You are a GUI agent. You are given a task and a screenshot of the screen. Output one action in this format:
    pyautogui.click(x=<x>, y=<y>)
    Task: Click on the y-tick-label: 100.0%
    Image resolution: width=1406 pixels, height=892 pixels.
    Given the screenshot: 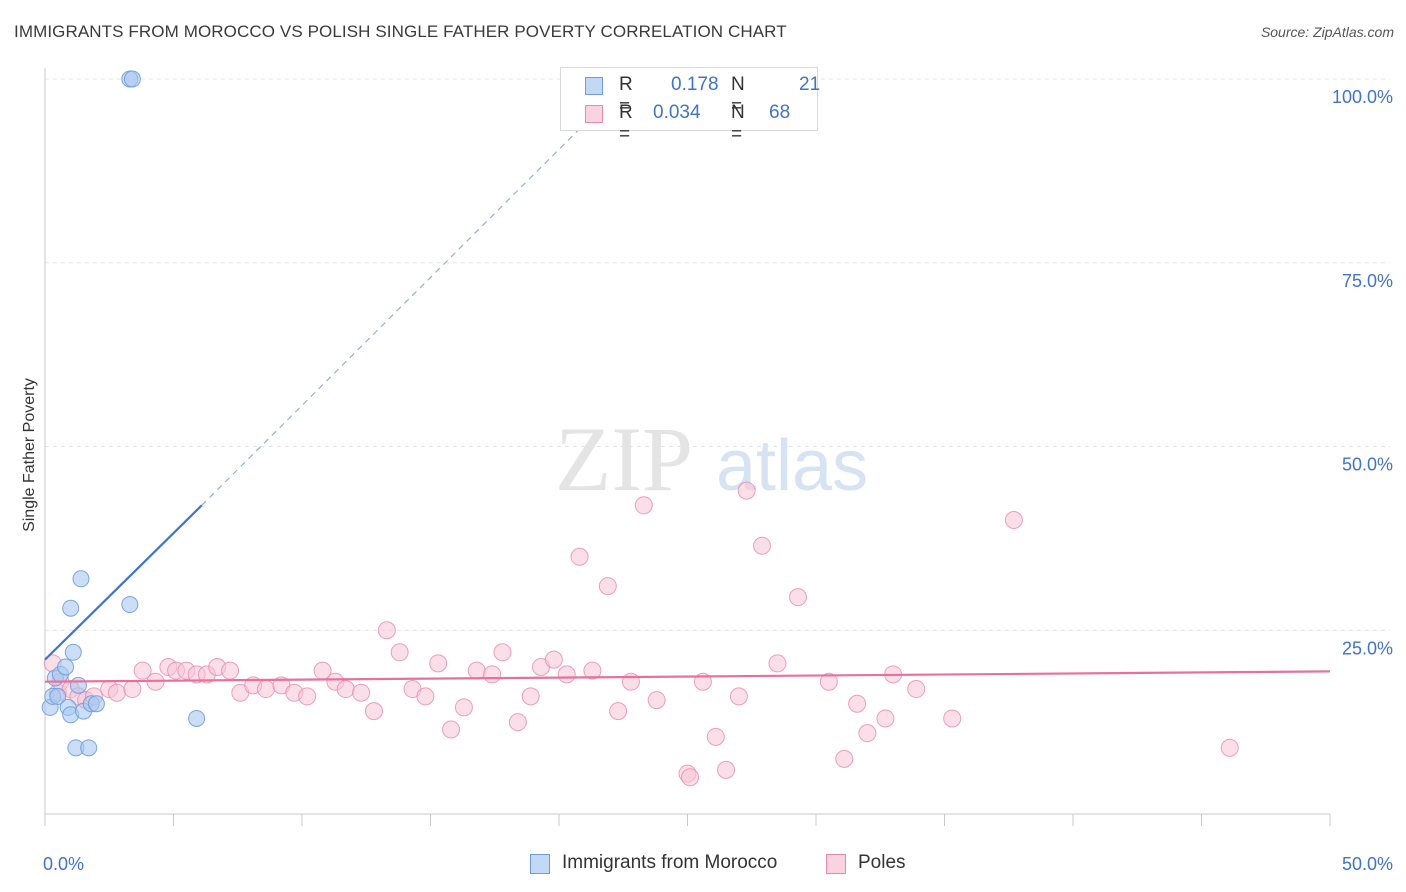 What is the action you would take?
    pyautogui.click(x=1362, y=97)
    